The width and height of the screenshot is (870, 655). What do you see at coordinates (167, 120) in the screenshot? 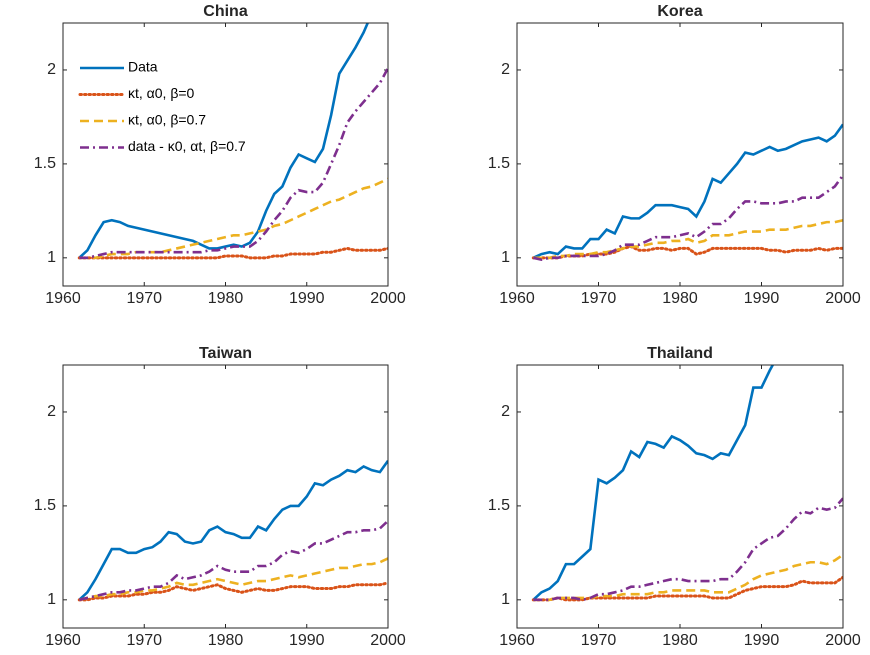
I see `legend-label: κt, α0, β=0.7` at bounding box center [167, 120].